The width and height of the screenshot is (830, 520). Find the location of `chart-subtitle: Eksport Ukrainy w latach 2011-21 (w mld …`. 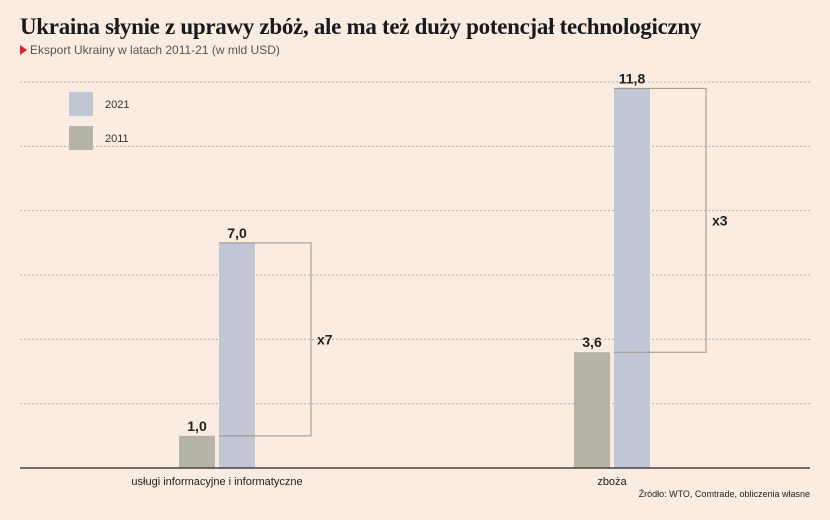

chart-subtitle: Eksport Ukrainy w latach 2011-21 (w mld … is located at coordinates (150, 50).